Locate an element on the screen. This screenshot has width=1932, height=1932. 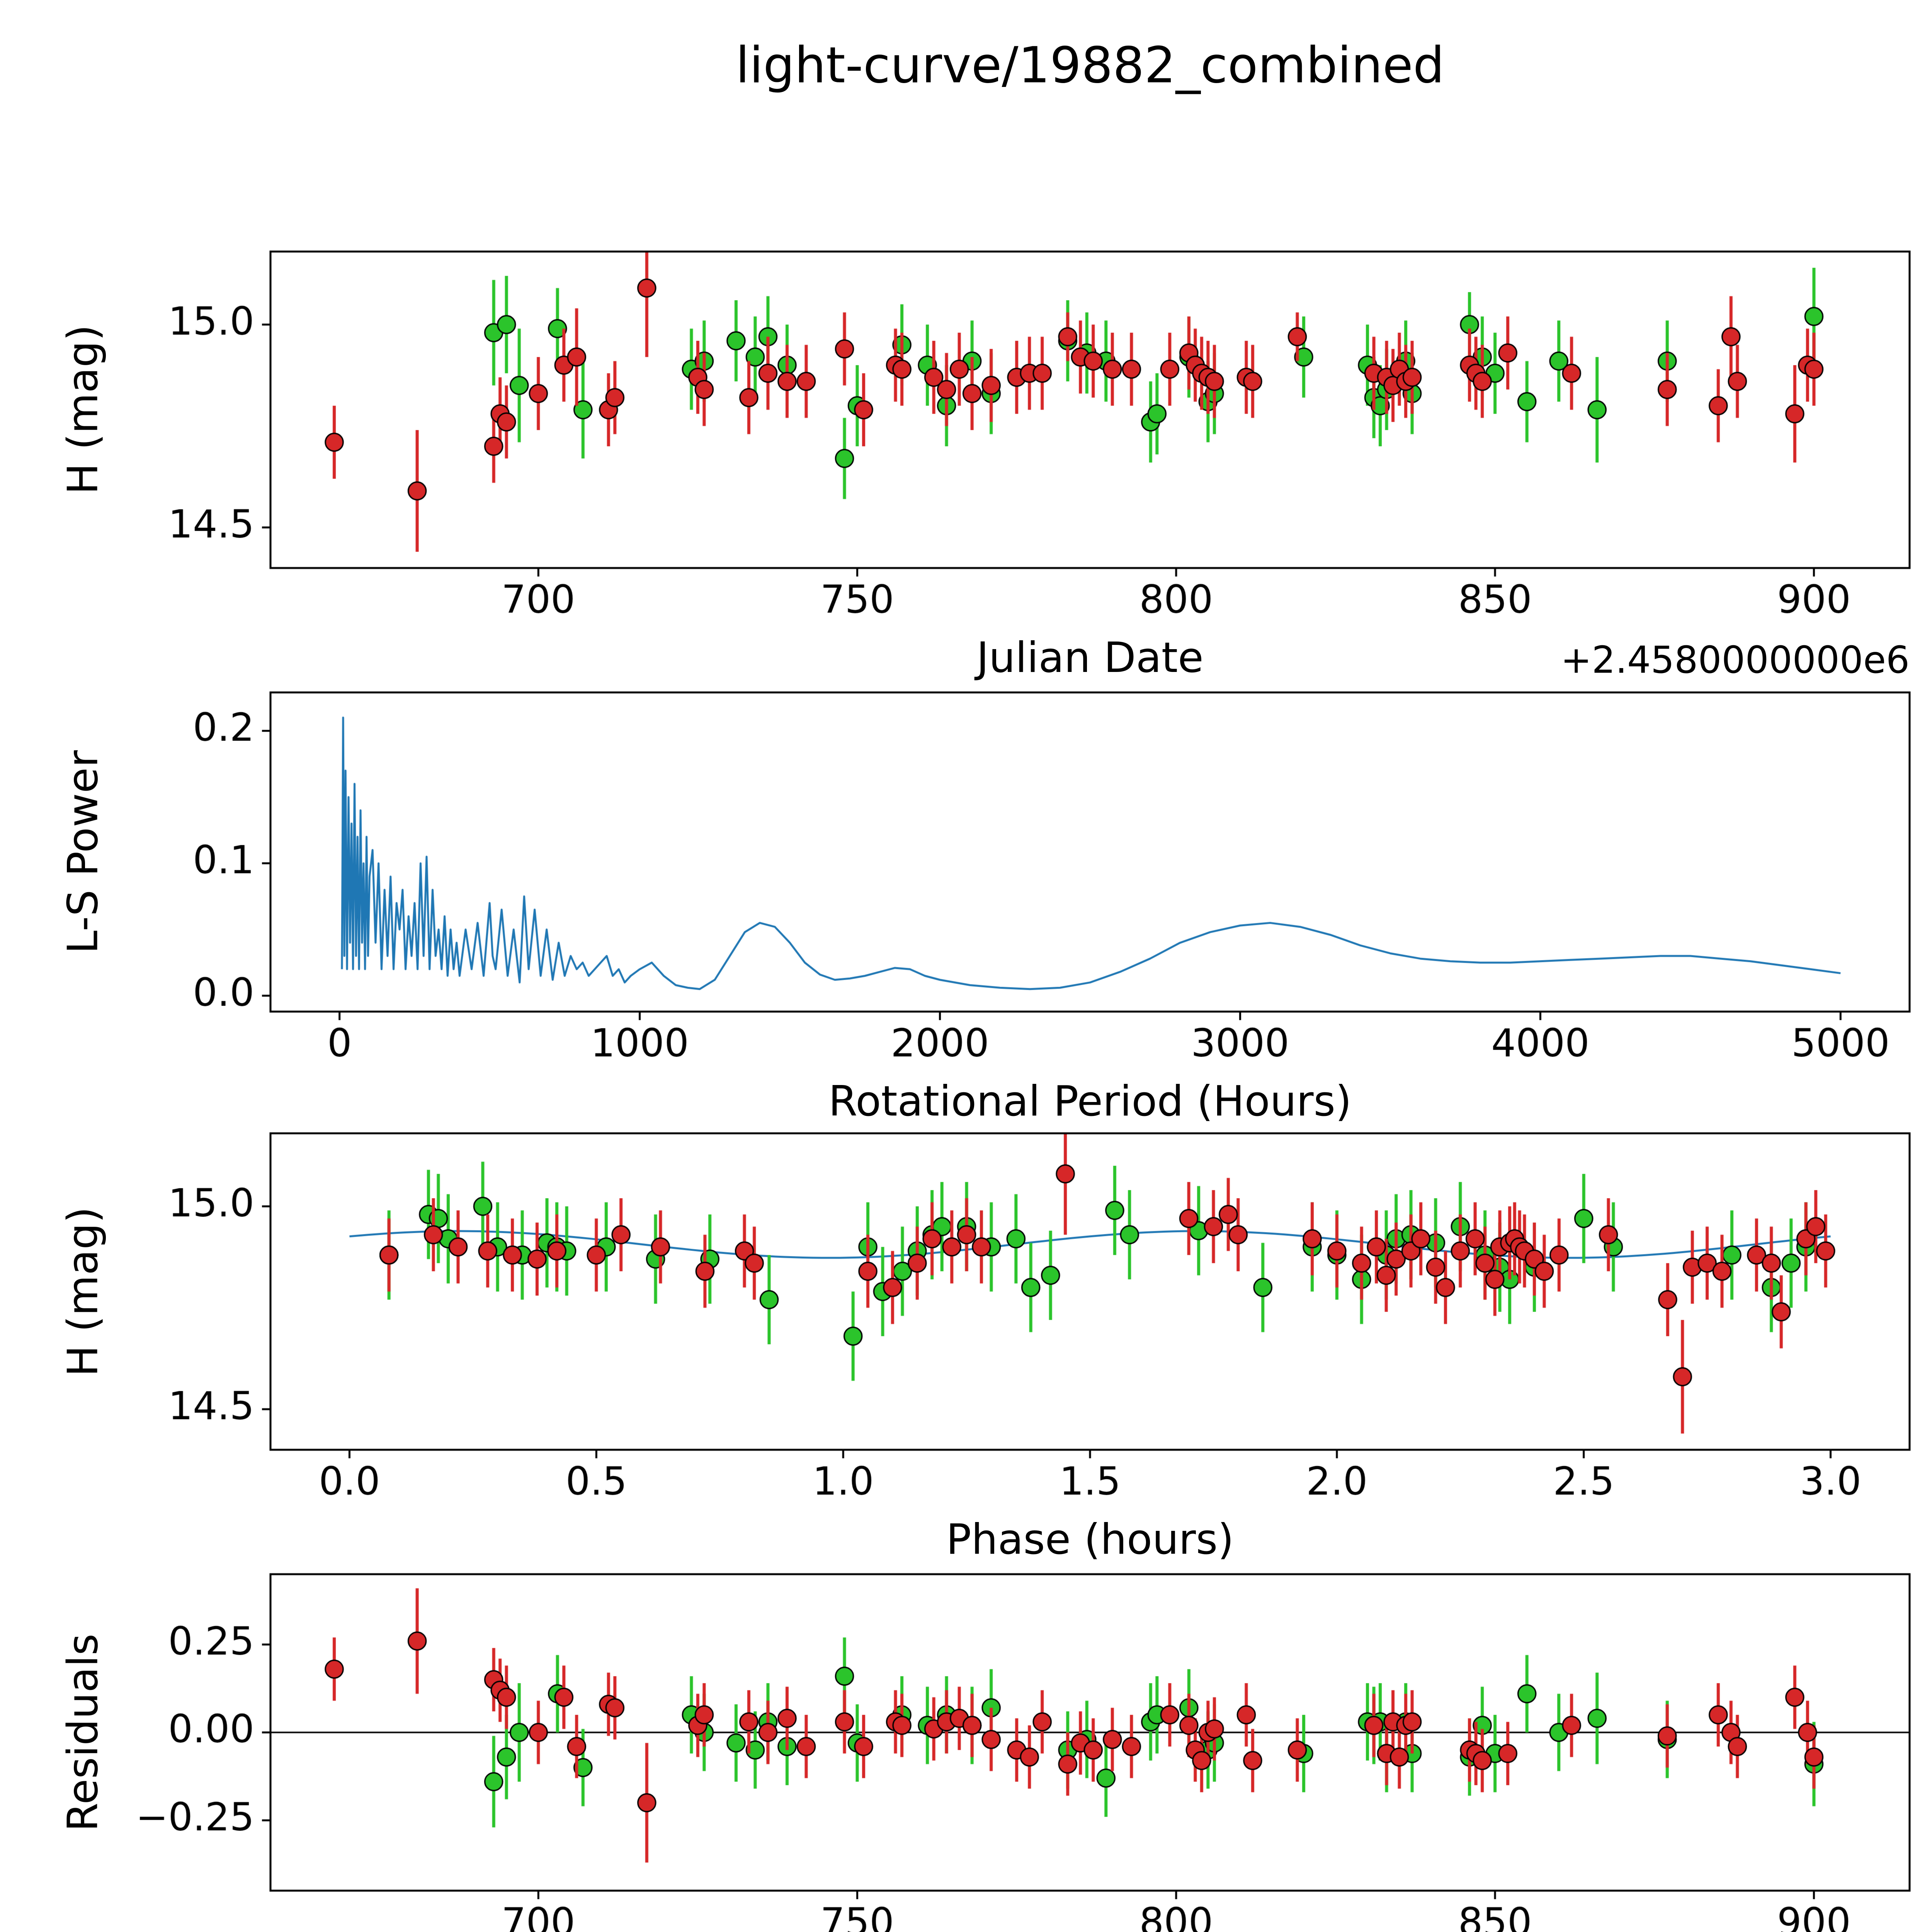
panel1-ylabel: H (mag) is located at coordinates (83, 410).